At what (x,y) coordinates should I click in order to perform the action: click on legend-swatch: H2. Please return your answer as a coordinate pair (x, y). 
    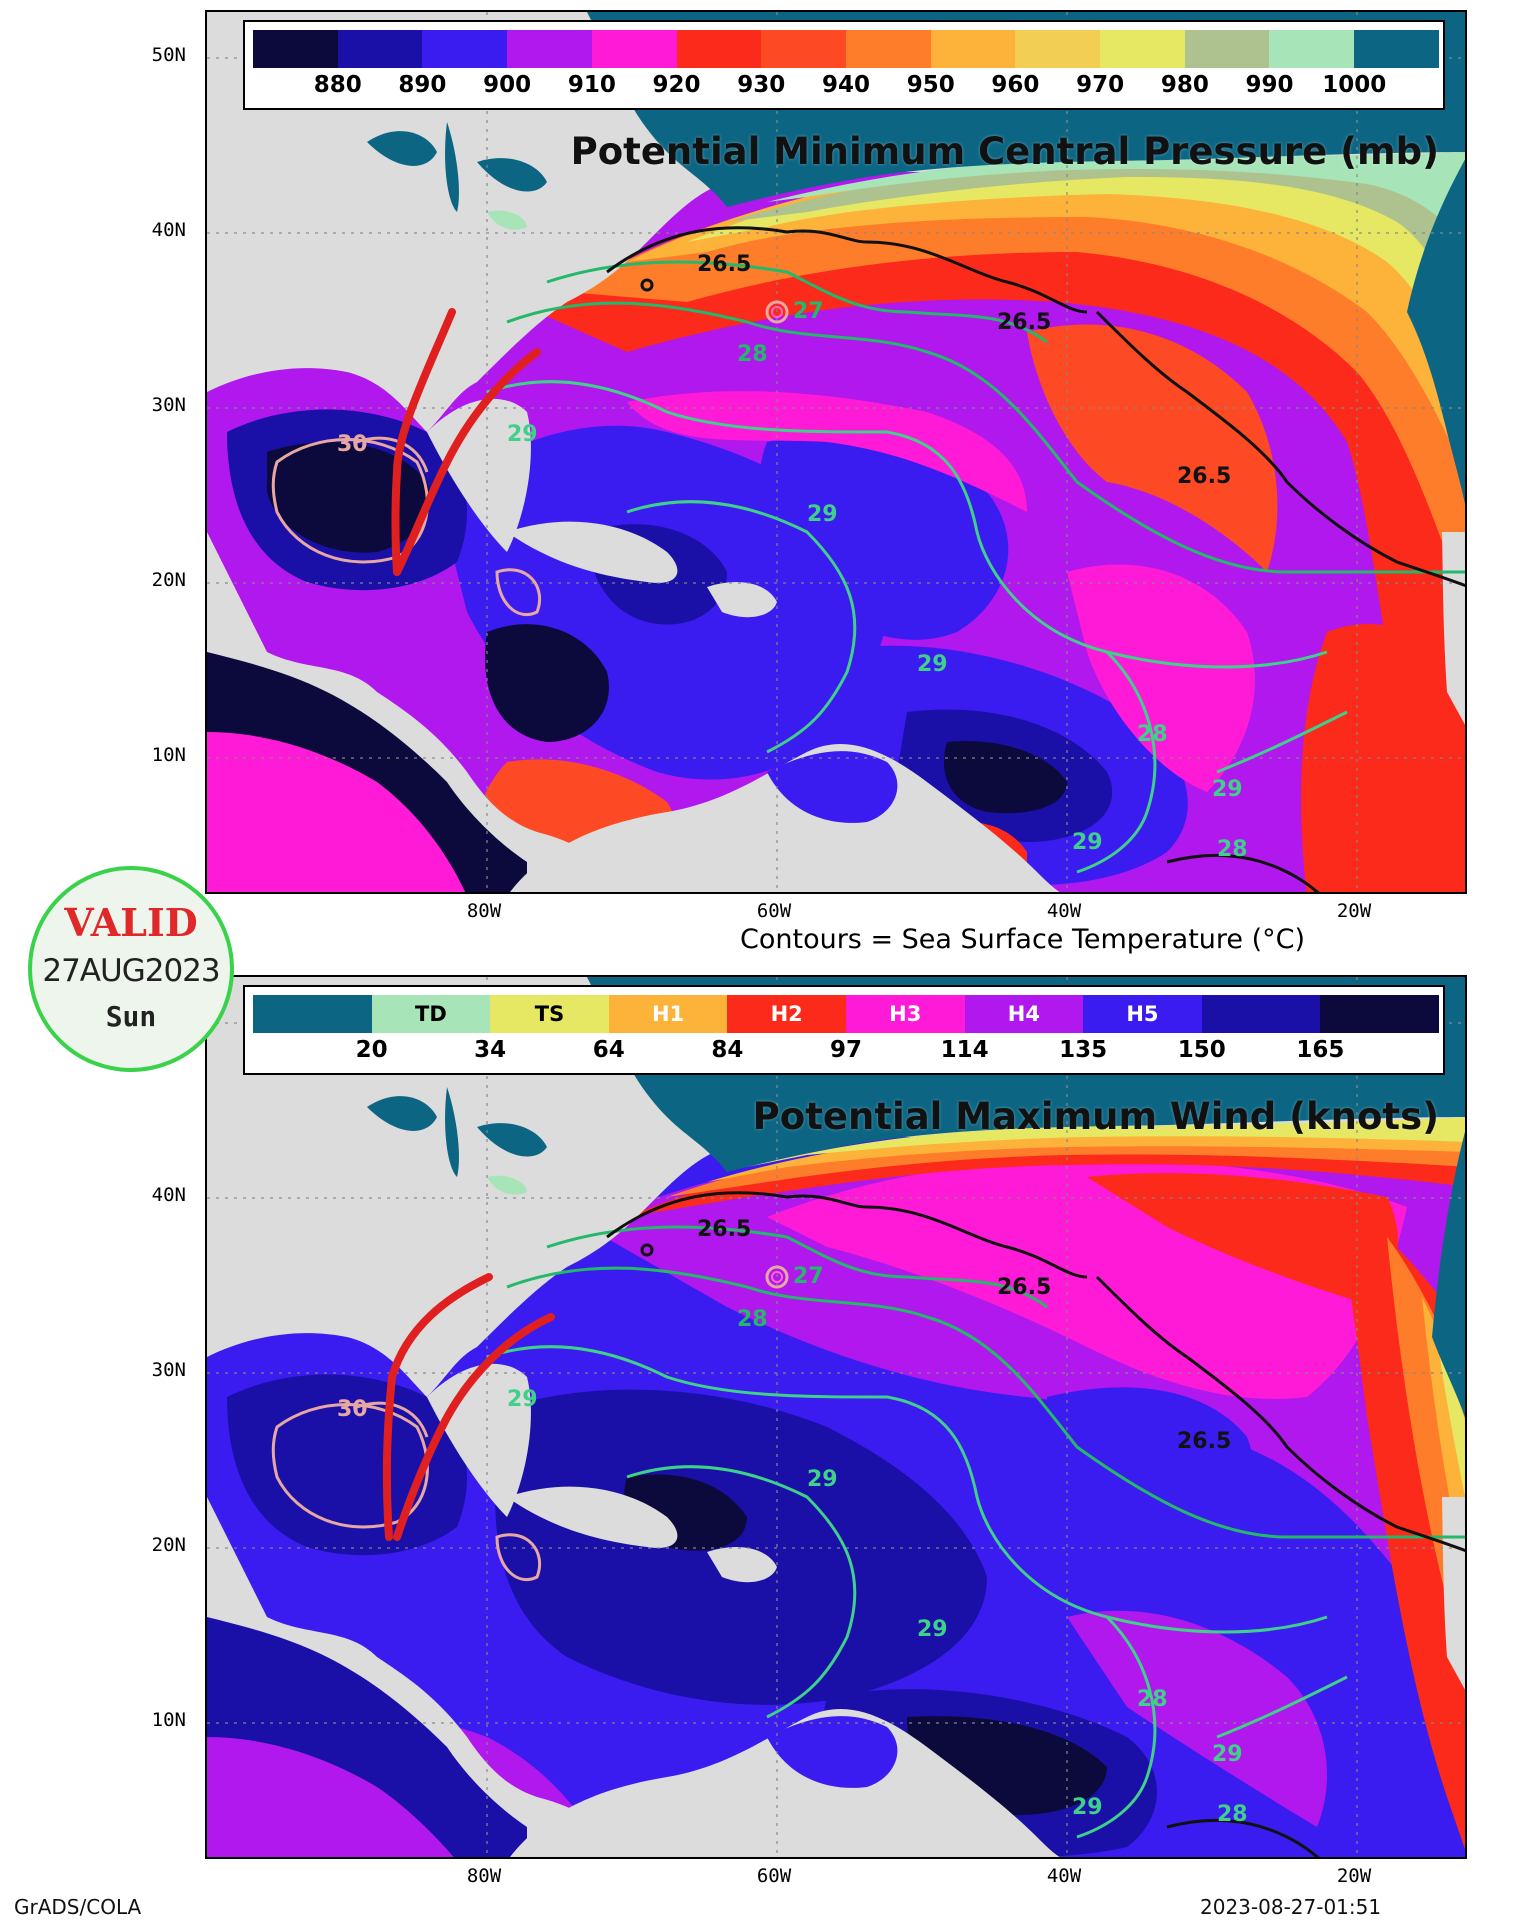
    Looking at the image, I should click on (786, 1014).